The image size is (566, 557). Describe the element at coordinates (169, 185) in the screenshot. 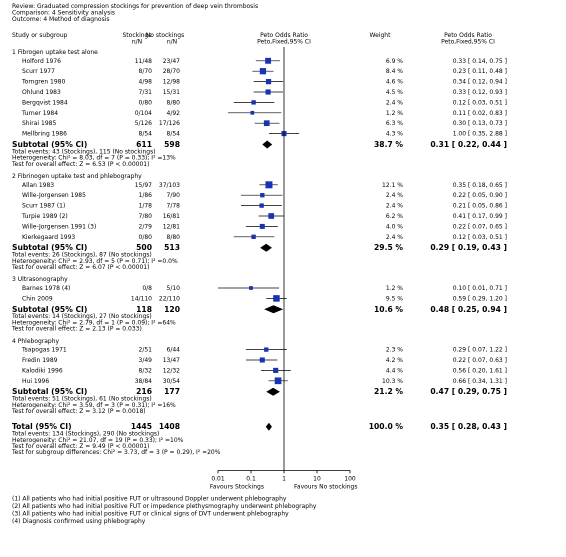

I see `study-ctl-events: 37/103` at that location.